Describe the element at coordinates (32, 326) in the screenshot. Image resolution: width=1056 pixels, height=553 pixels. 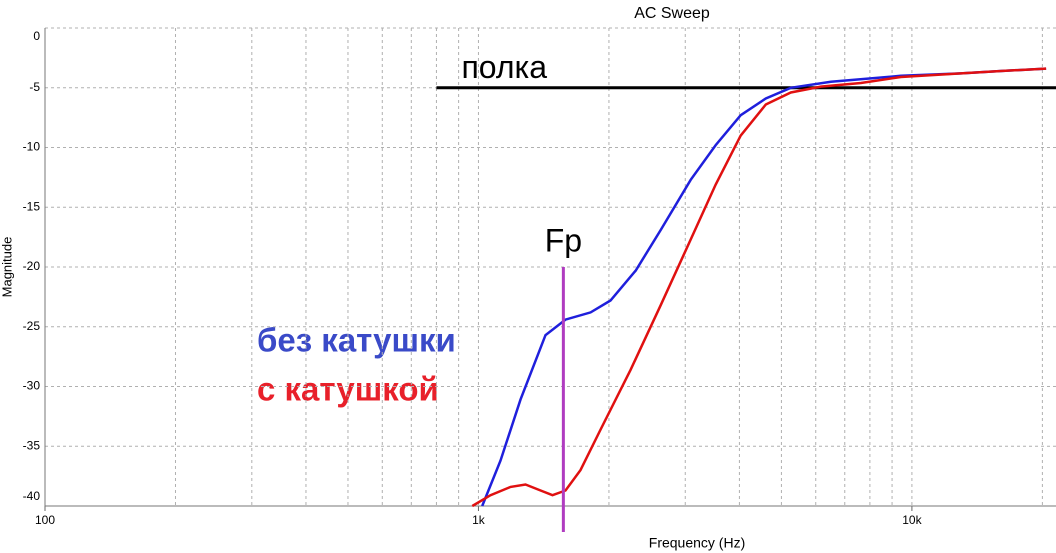
I see `y-tick-label: -25` at that location.